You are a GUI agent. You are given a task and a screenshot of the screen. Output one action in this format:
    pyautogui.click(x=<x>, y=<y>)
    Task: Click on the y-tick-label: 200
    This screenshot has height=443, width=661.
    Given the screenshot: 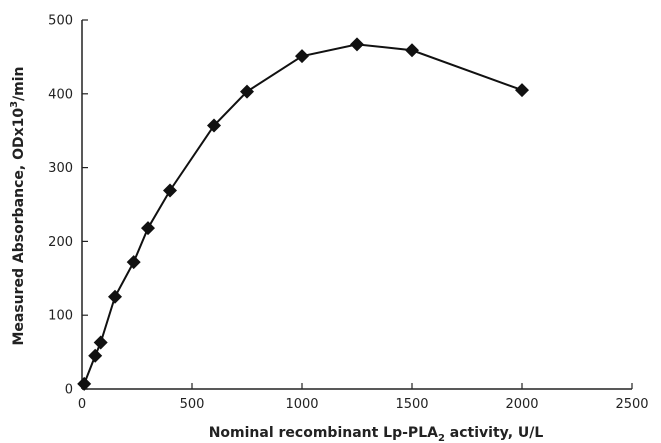 What is the action you would take?
    pyautogui.click(x=60, y=242)
    